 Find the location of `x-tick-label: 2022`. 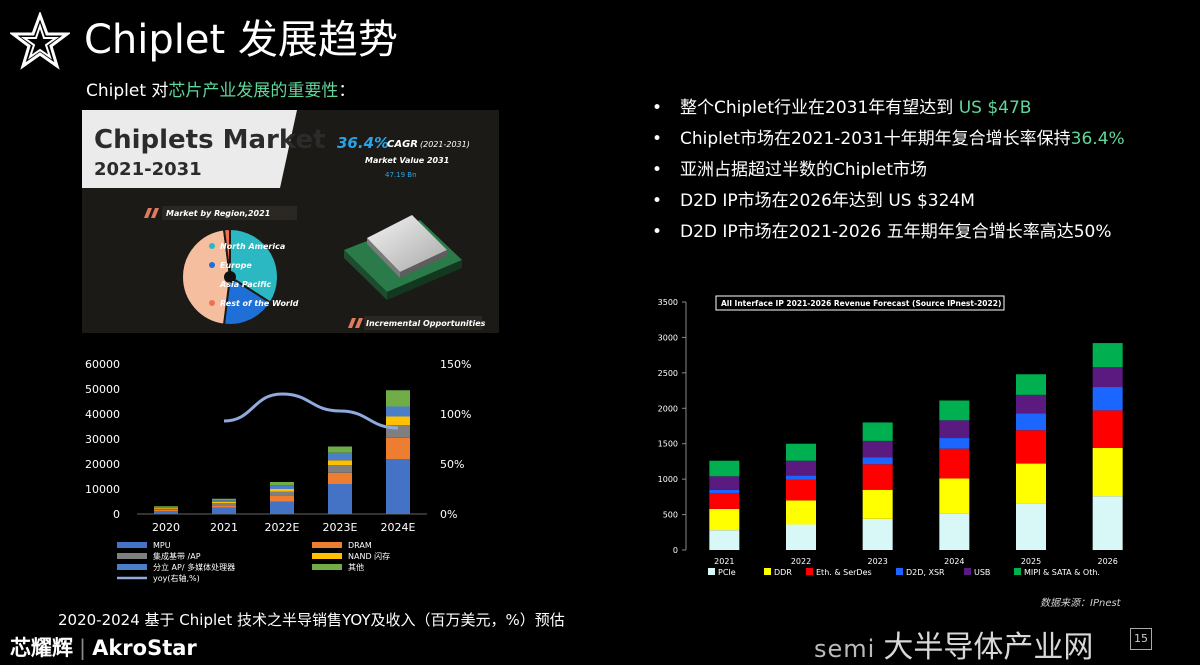

x-tick-label: 2022 is located at coordinates (801, 561).